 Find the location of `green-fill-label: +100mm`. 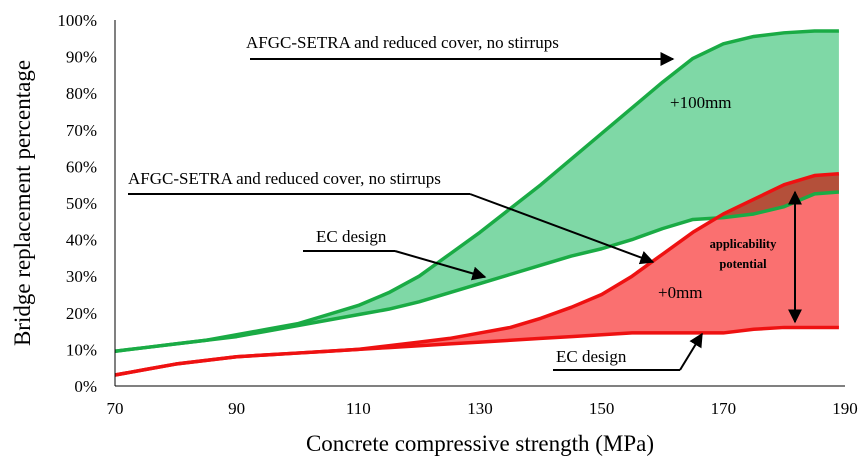

green-fill-label: +100mm is located at coordinates (701, 102).